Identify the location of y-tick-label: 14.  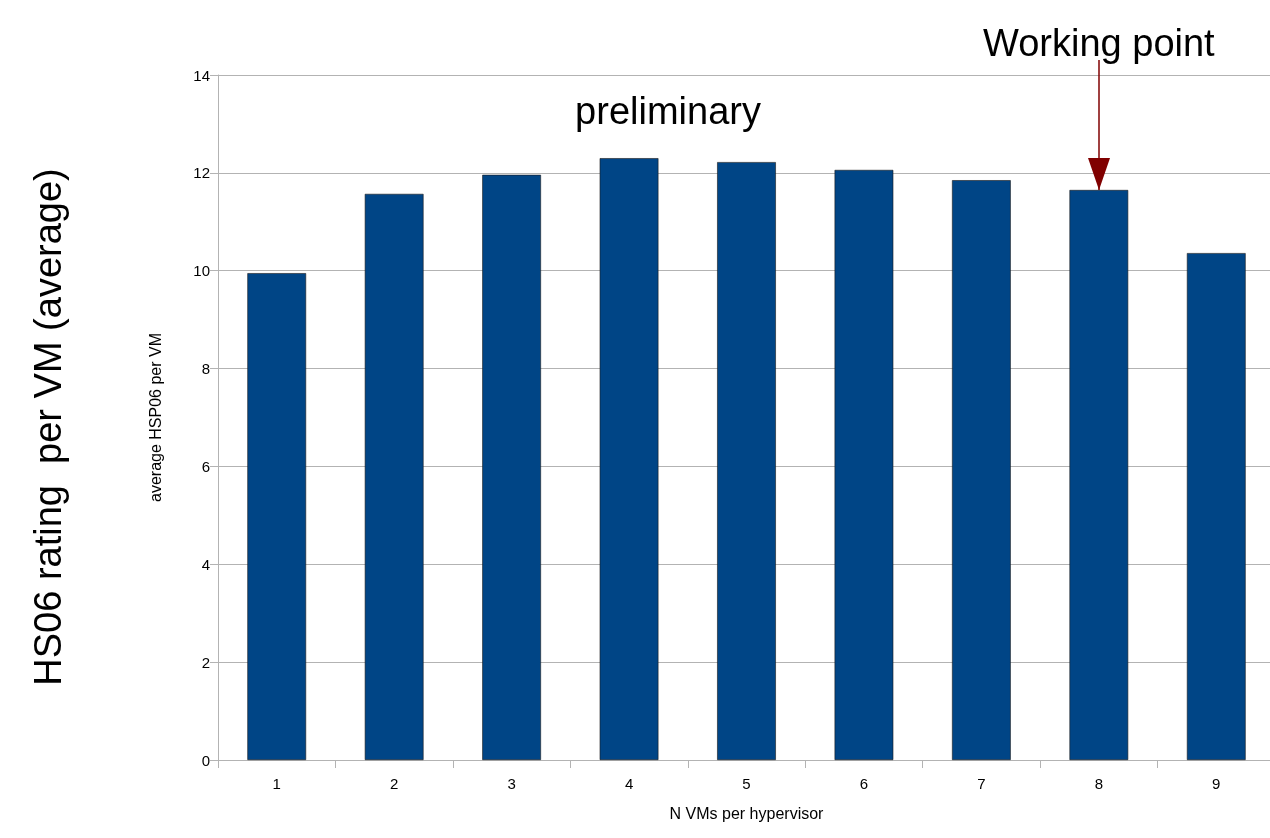
(201, 75).